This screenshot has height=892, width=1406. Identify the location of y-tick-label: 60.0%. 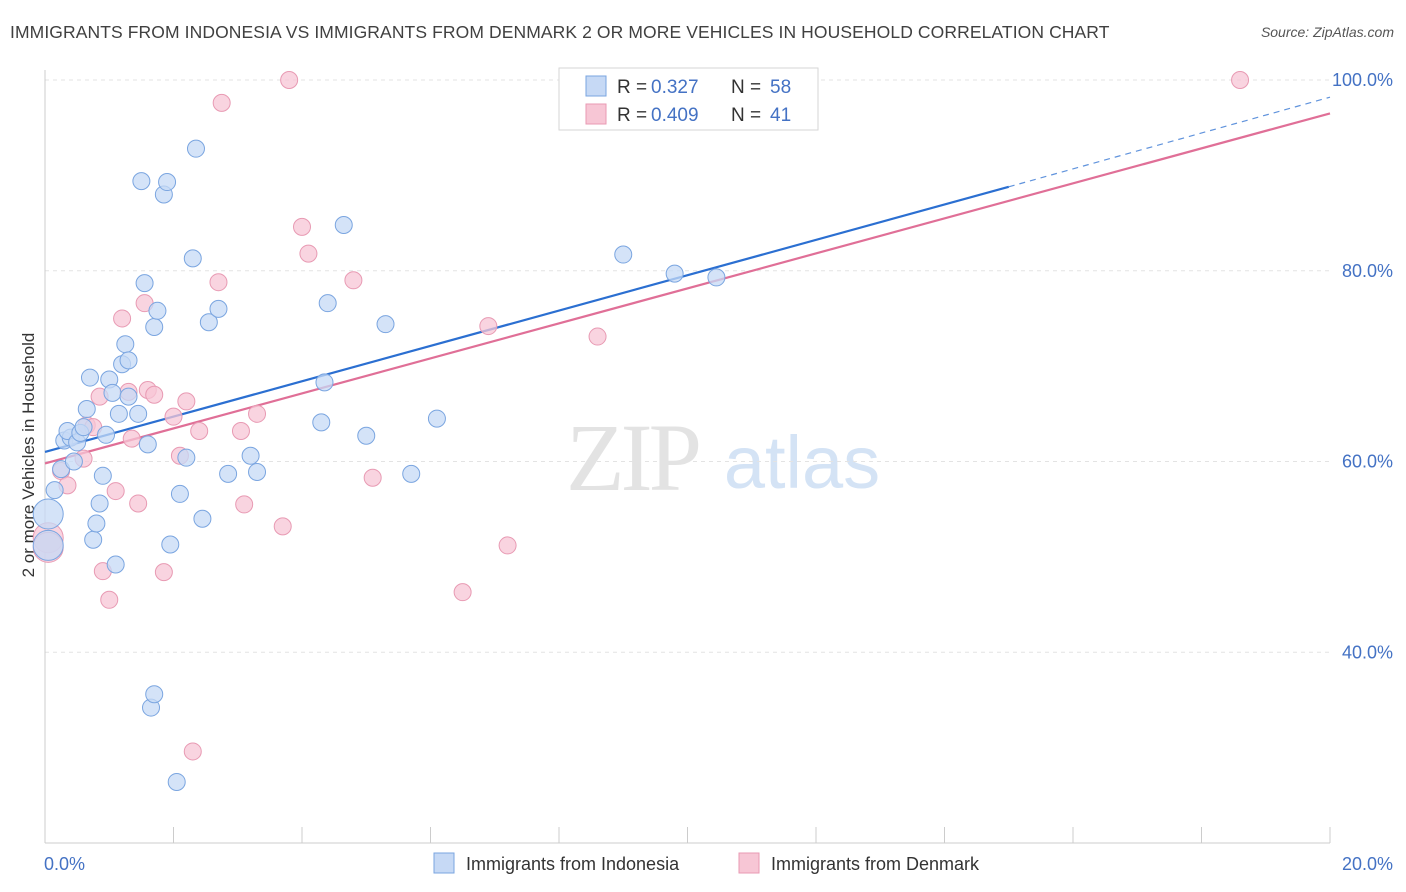
(1367, 462).